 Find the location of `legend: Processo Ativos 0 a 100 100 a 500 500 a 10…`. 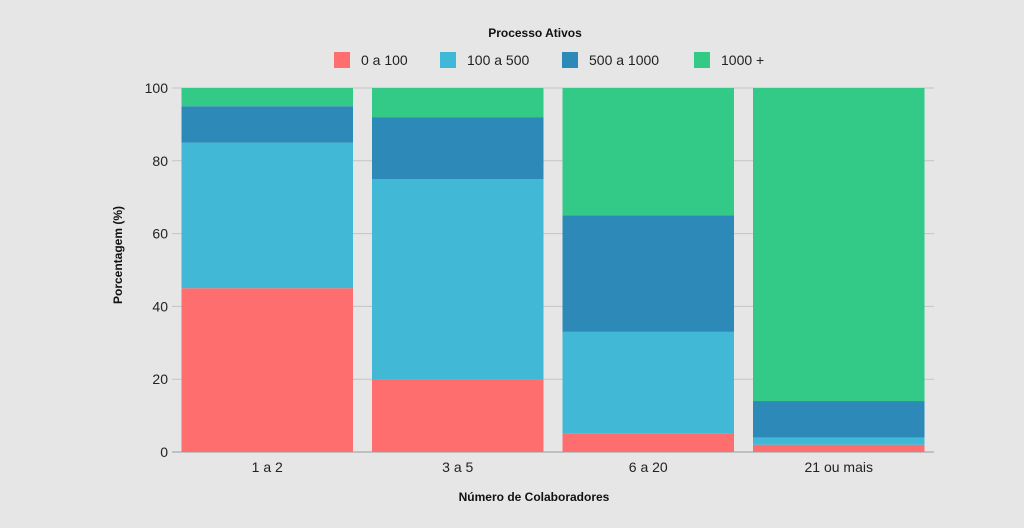

legend: Processo Ativos 0 a 100 100 a 500 500 a 10… is located at coordinates (549, 47).